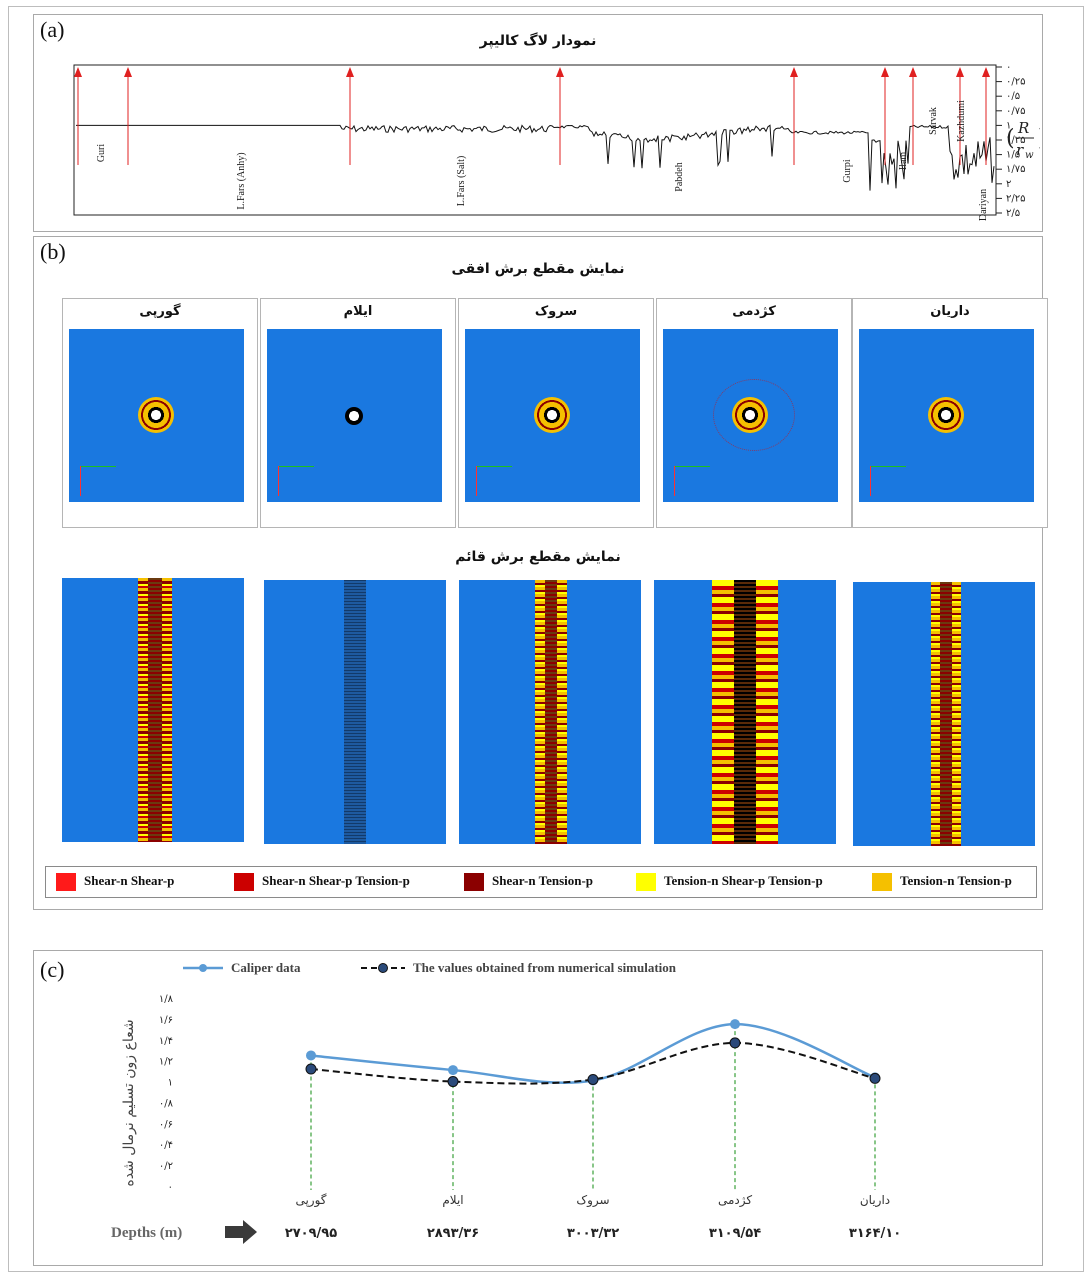 Image resolution: width=1086 pixels, height=1274 pixels. What do you see at coordinates (745, 712) in the screenshot?
I see `vertical-section-kazhdumi` at bounding box center [745, 712].